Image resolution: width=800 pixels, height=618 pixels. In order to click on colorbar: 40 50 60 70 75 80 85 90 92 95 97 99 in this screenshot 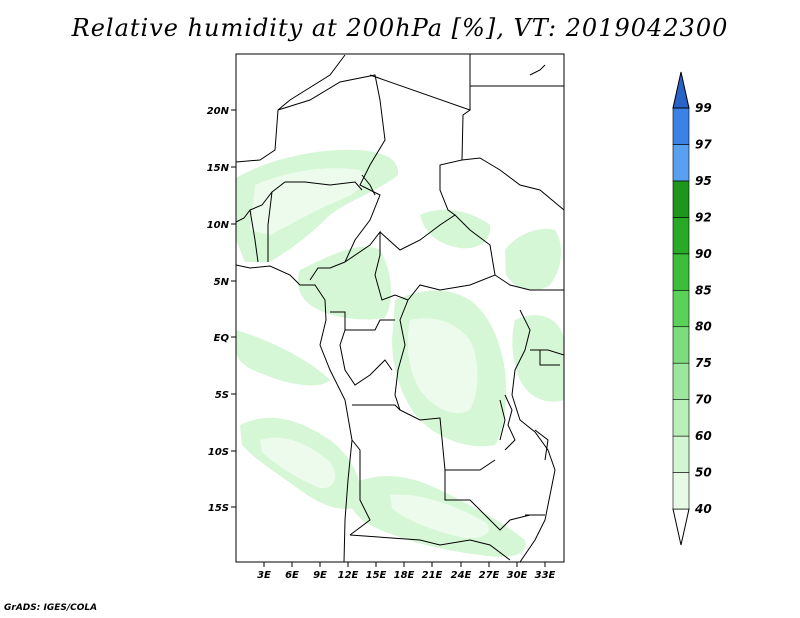, I will do `click(692, 308)`.